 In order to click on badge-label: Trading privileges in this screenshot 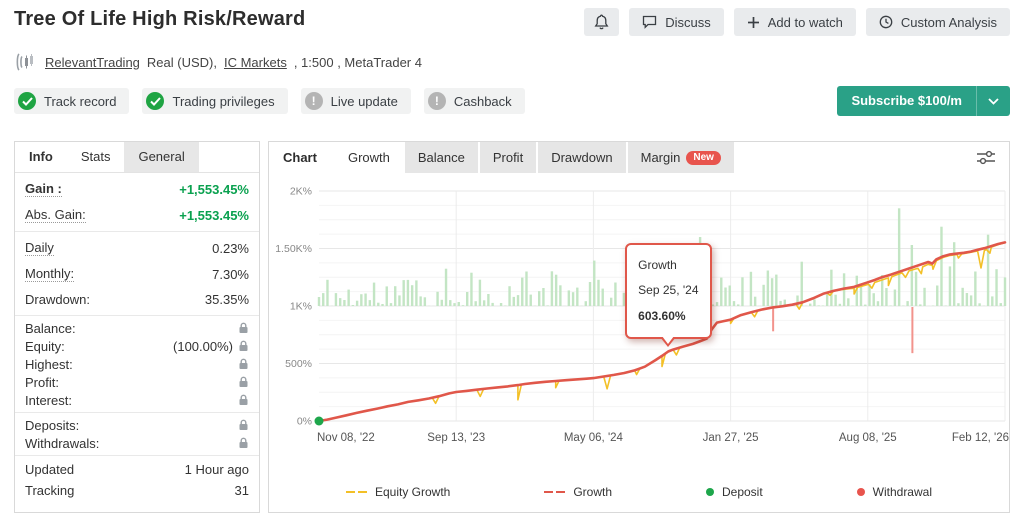, I will do `click(223, 101)`.